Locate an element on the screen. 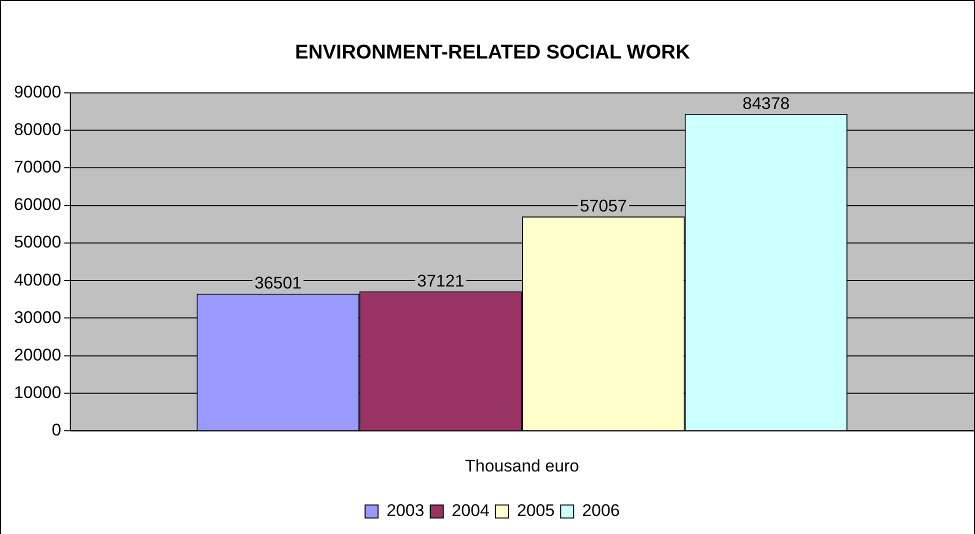 This screenshot has height=534, width=975. data-label: 57057 is located at coordinates (603, 206).